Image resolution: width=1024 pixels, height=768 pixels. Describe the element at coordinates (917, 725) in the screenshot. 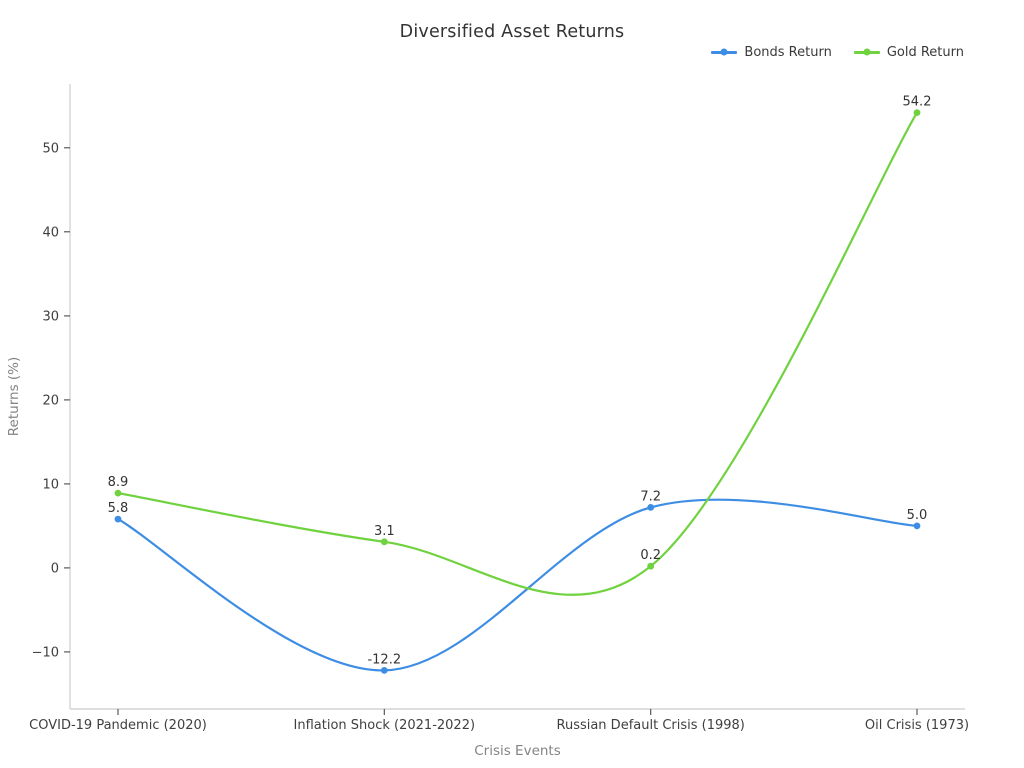

I see `x-tick-label: Oil Crisis (1973)` at that location.